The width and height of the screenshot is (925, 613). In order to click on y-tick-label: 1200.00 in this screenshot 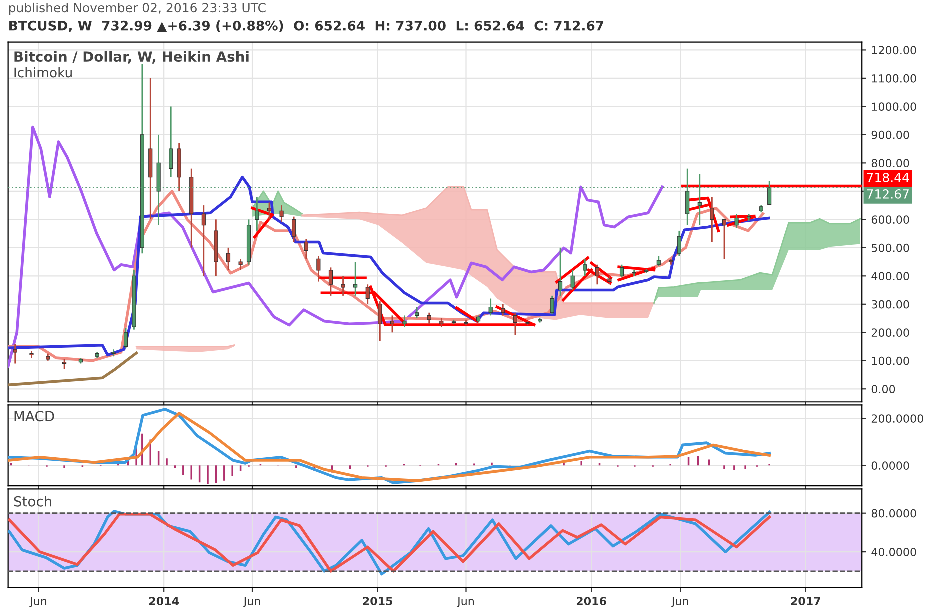, I will do `click(894, 50)`.